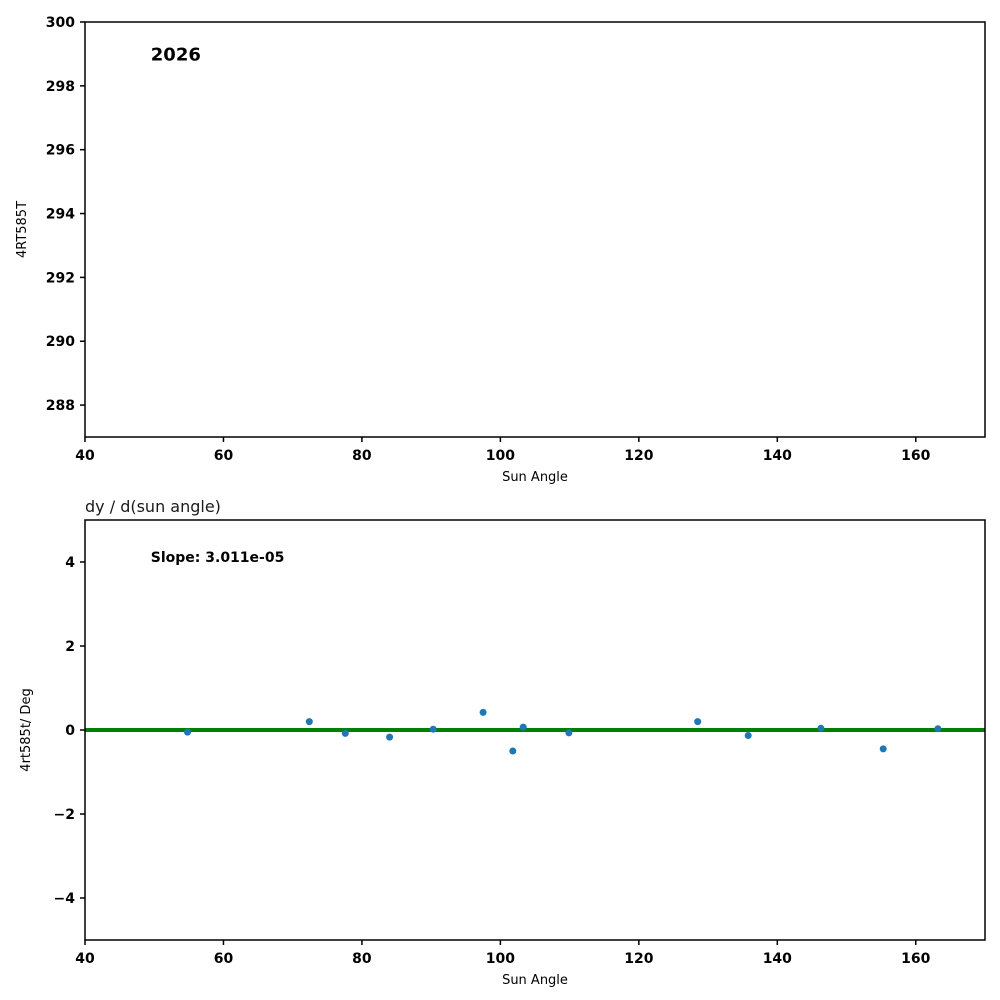 The height and width of the screenshot is (1000, 1000). Describe the element at coordinates (60, 342) in the screenshot. I see `y-tick-label: 290` at that location.